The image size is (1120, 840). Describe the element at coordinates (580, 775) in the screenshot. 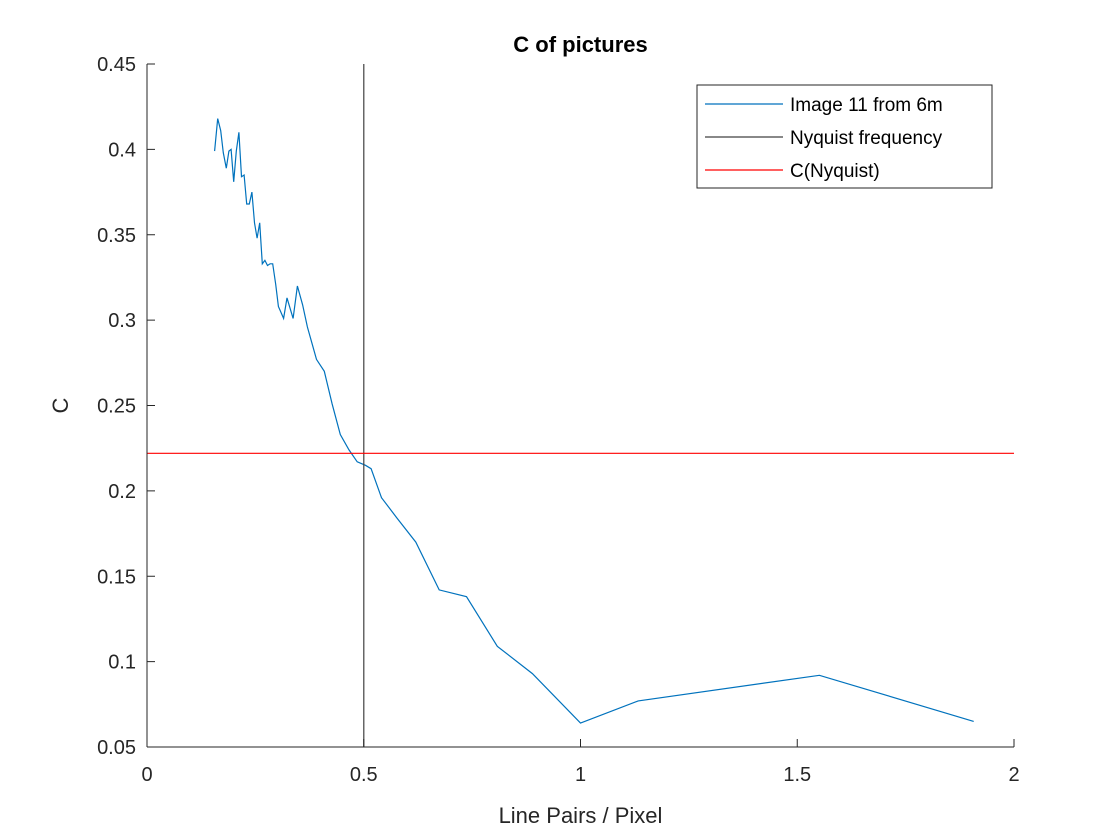

I see `x-tick-label: 1` at that location.